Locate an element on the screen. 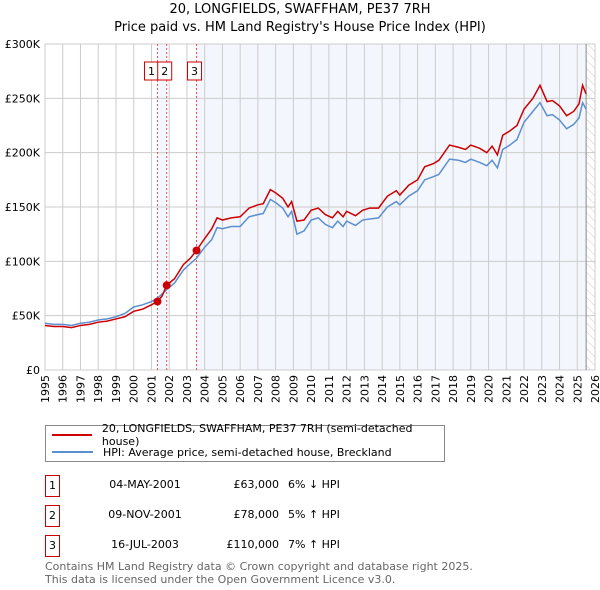  sale-hpi-diff: 5% ↑ HPI is located at coordinates (314, 514).